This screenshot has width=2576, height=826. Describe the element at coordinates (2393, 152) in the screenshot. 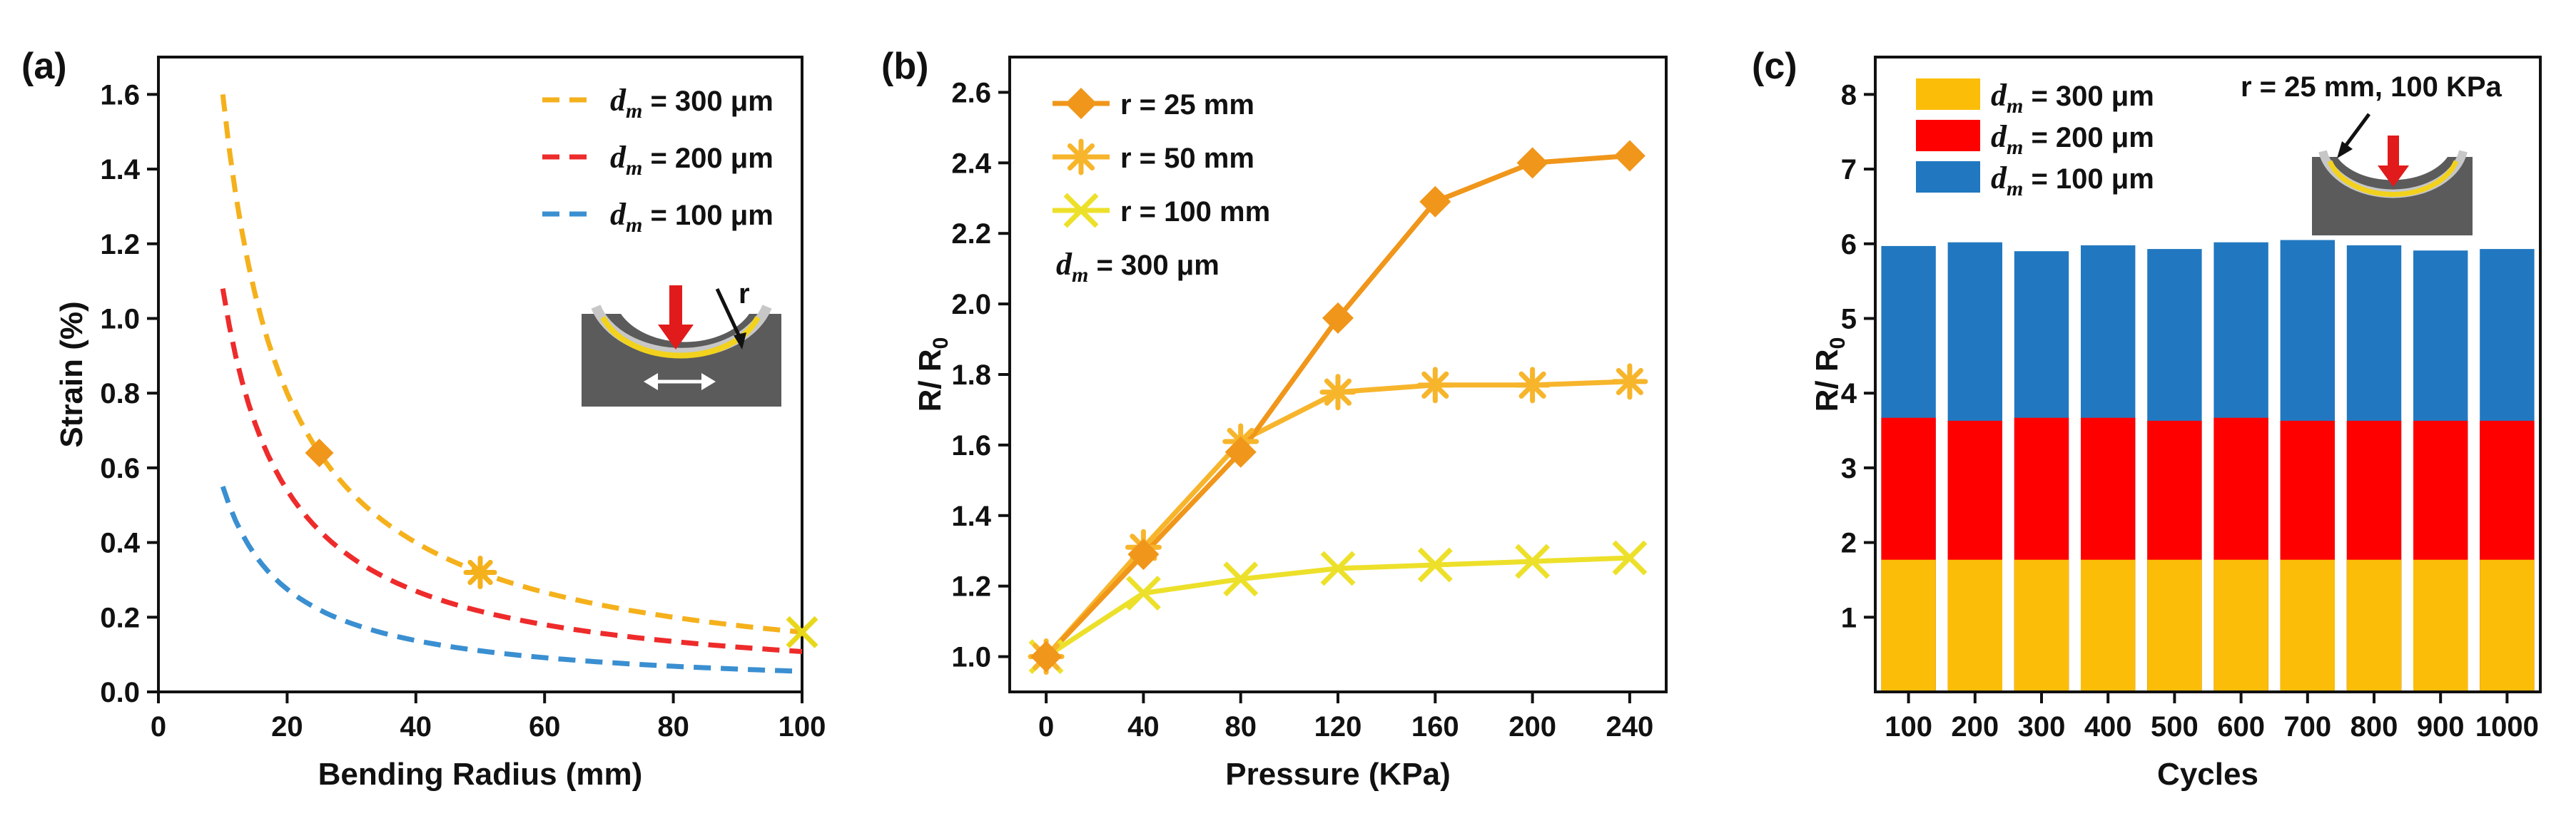

I see `inset-c-arrow-shaft` at that location.